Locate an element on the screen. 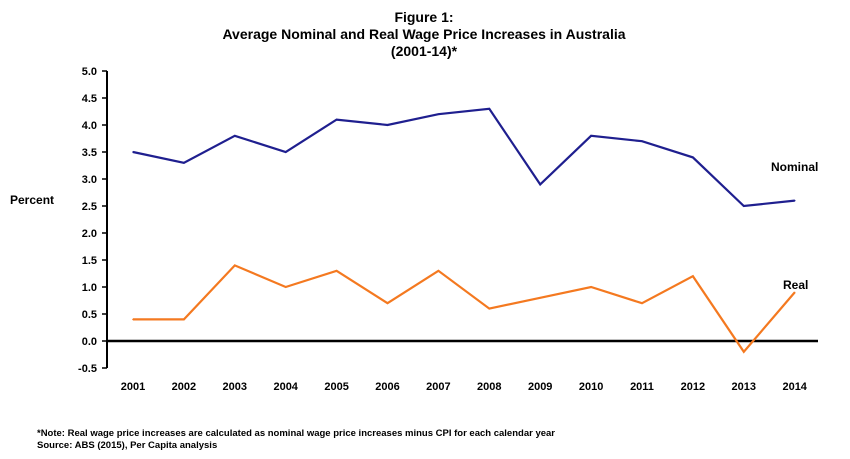 The height and width of the screenshot is (459, 850). chart-title-line-1: Figure 1: is located at coordinates (423, 17).